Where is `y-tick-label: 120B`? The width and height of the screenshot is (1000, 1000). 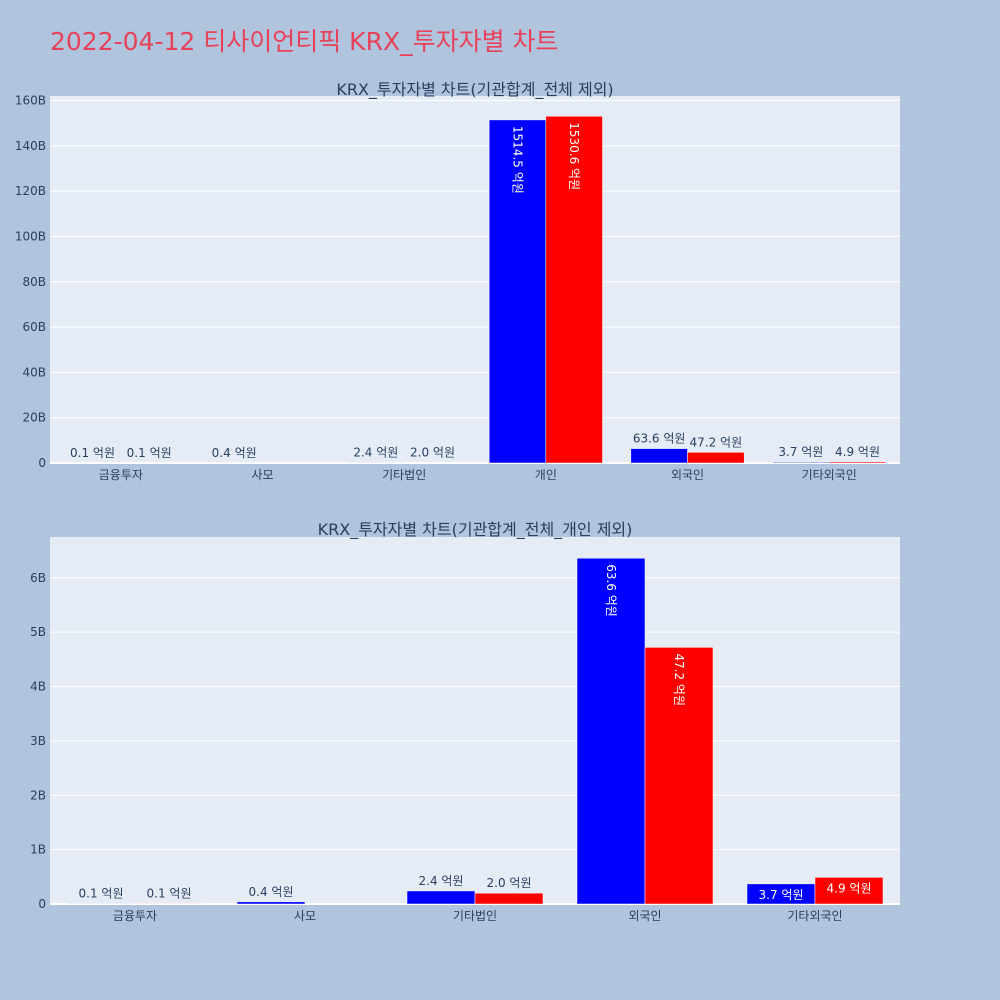
y-tick-label: 120B is located at coordinates (30, 191).